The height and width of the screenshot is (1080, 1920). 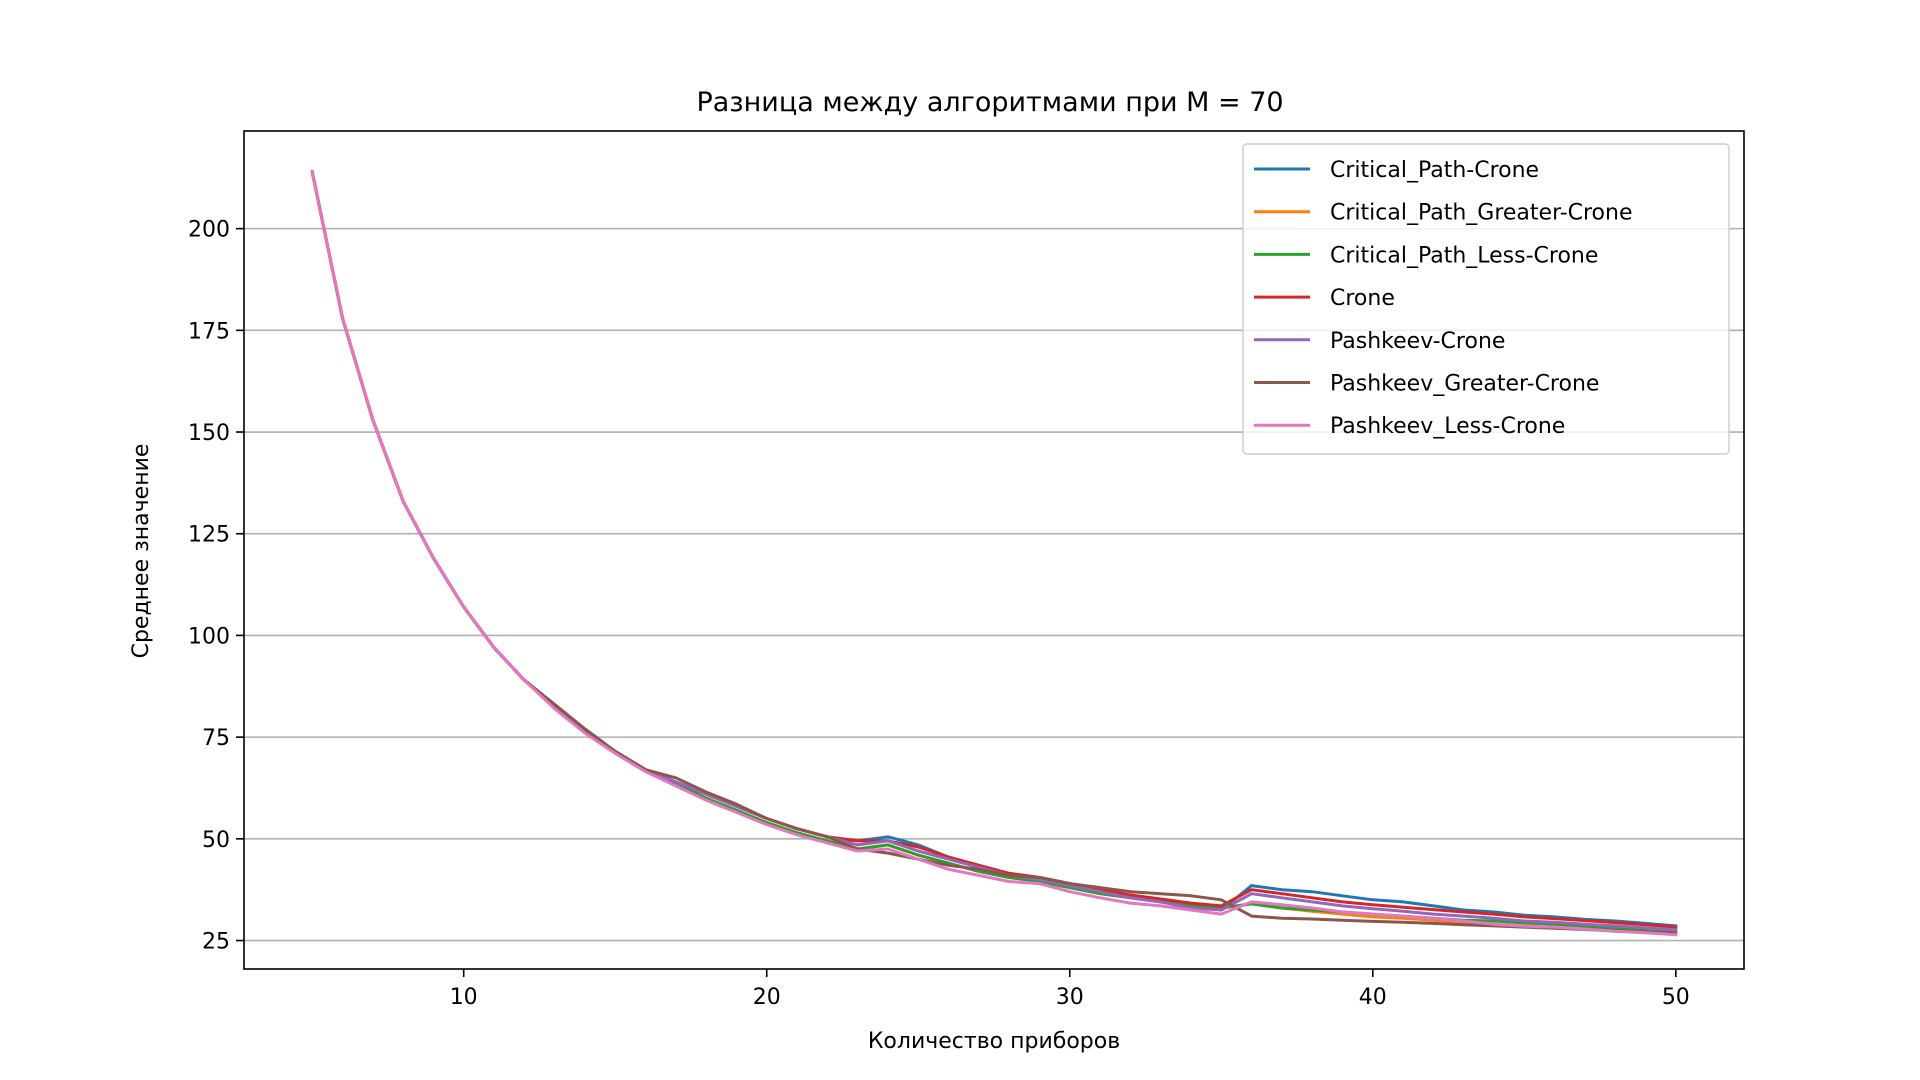 What do you see at coordinates (464, 997) in the screenshot?
I see `x-tick-label: 10` at bounding box center [464, 997].